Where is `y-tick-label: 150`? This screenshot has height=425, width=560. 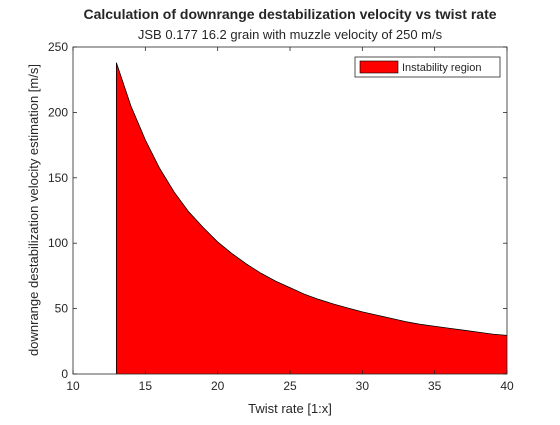 y-tick-label: 150 is located at coordinates (58, 178).